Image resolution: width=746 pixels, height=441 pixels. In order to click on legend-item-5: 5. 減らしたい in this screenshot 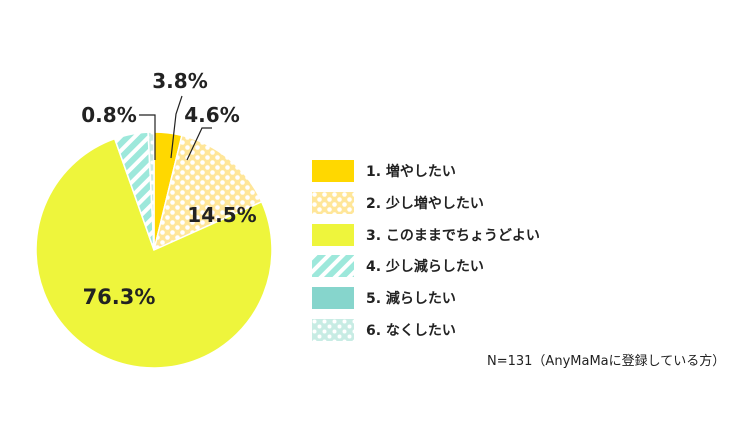, I will do `click(384, 298)`.